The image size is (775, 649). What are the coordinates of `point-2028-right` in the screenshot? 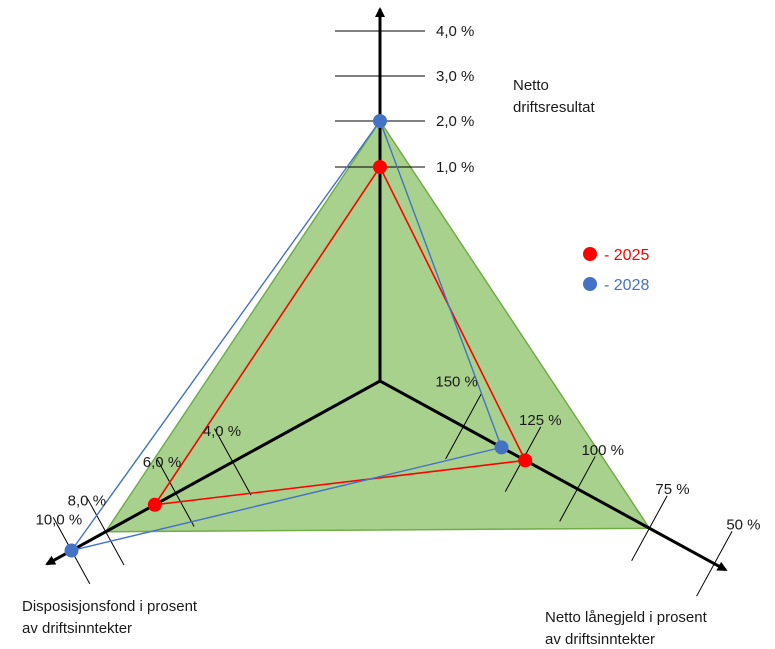 It's located at (501, 447).